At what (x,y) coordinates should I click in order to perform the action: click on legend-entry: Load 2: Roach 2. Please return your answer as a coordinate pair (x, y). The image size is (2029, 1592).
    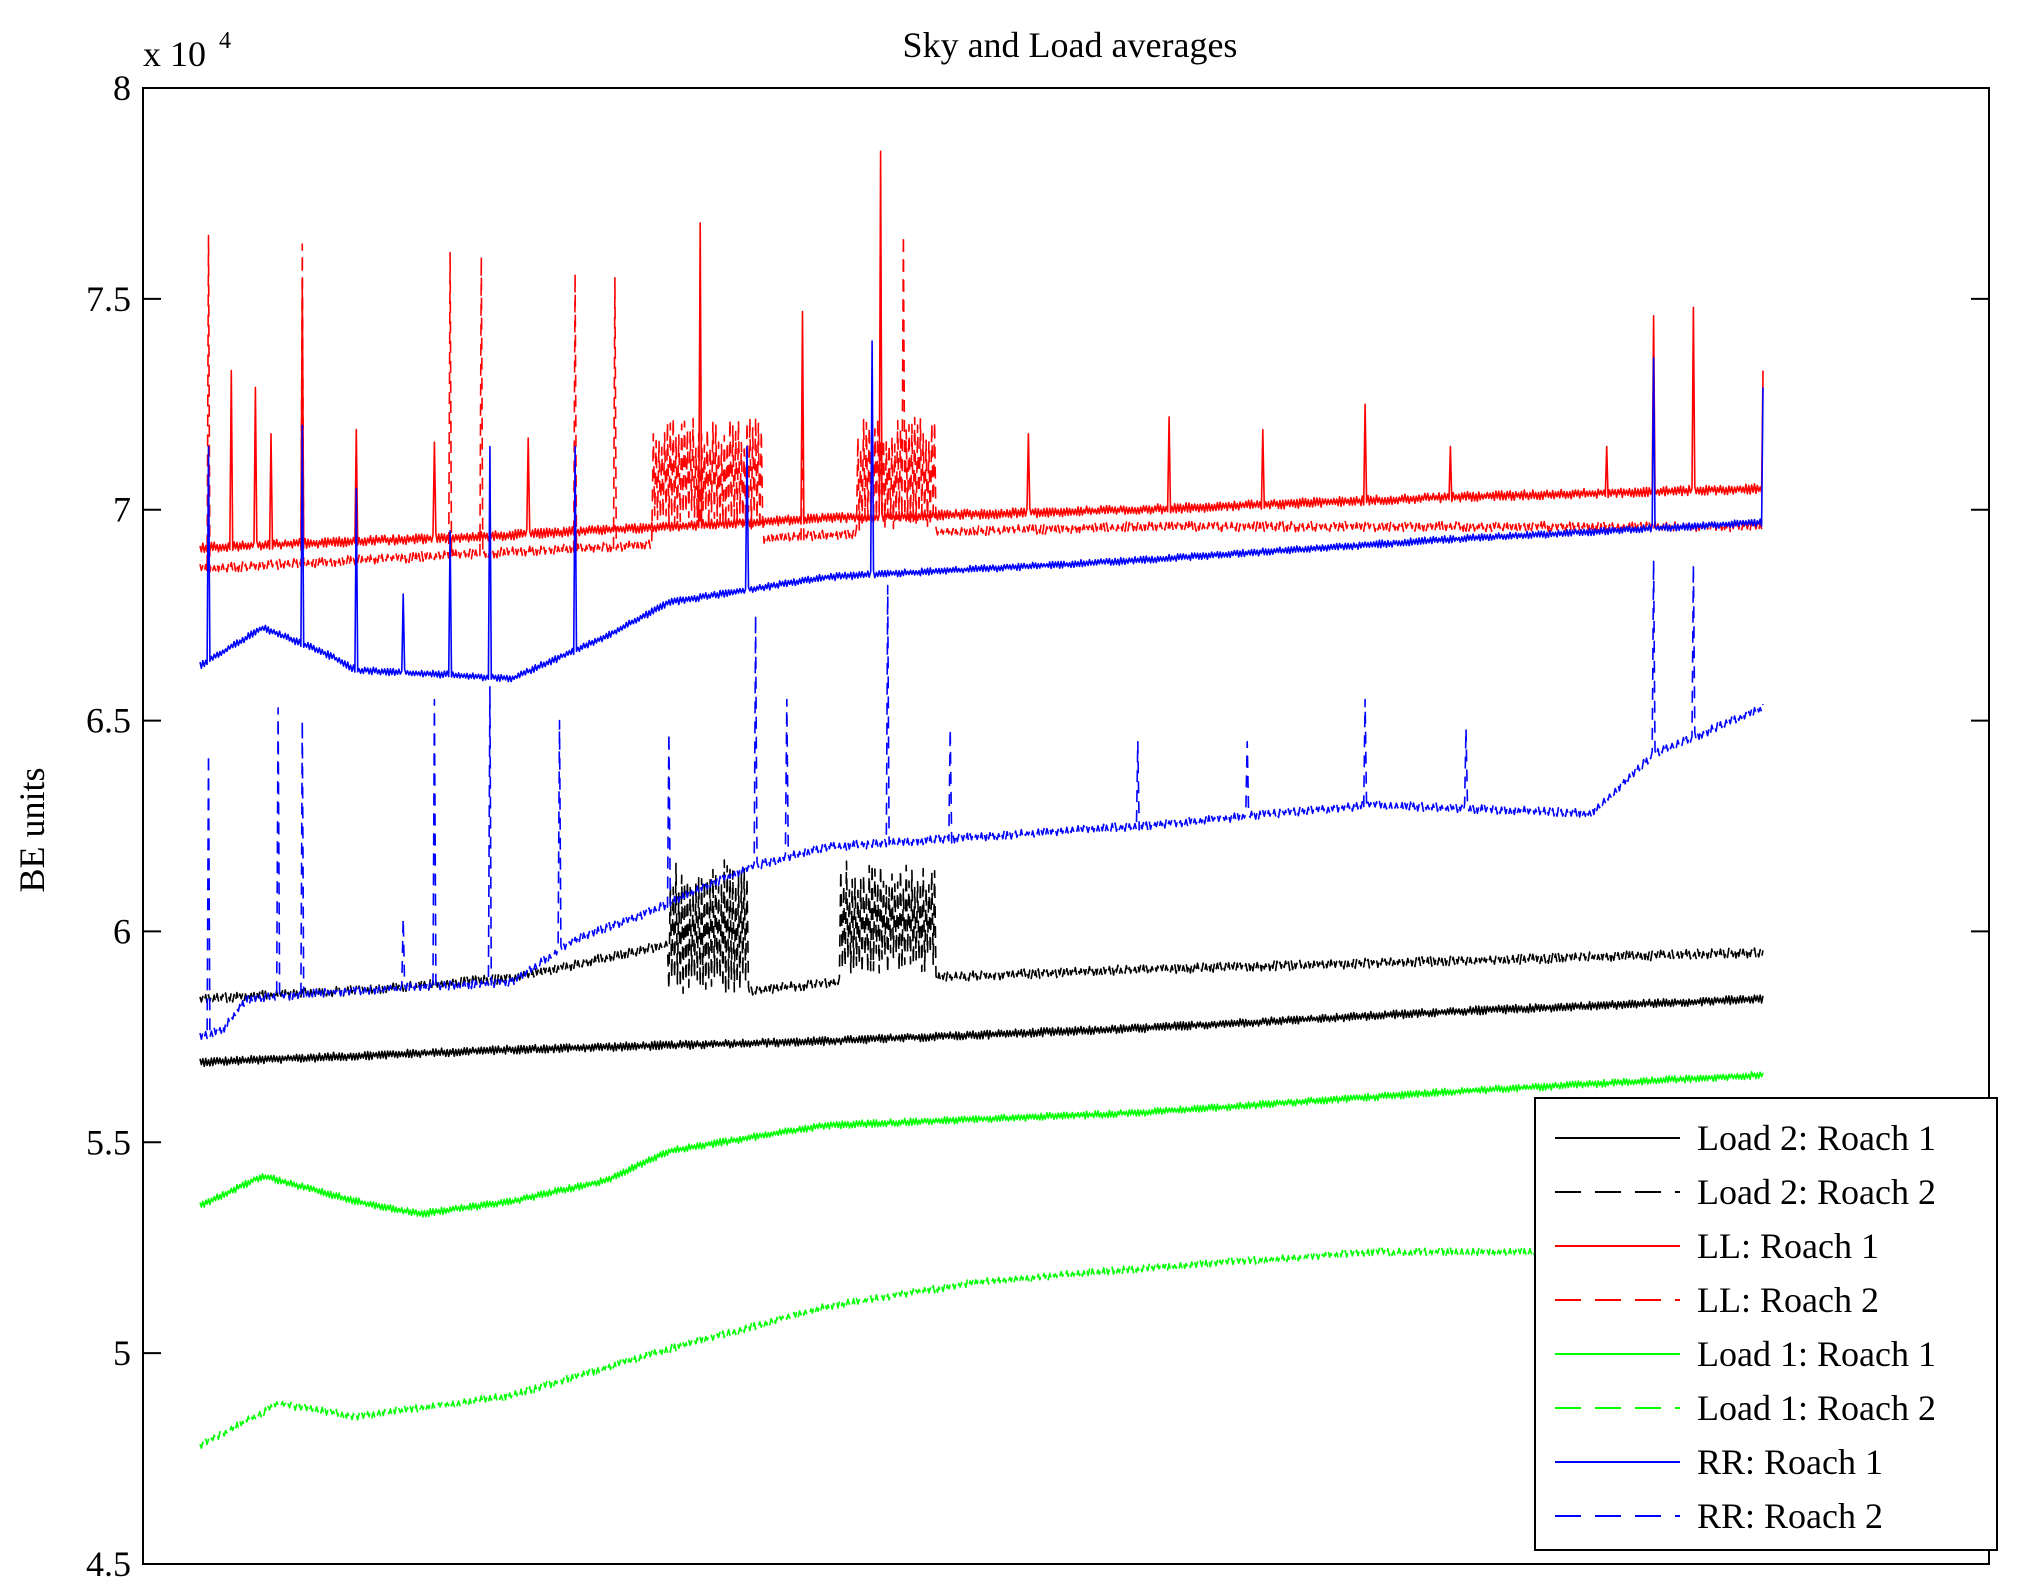
    Looking at the image, I should click on (1816, 1192).